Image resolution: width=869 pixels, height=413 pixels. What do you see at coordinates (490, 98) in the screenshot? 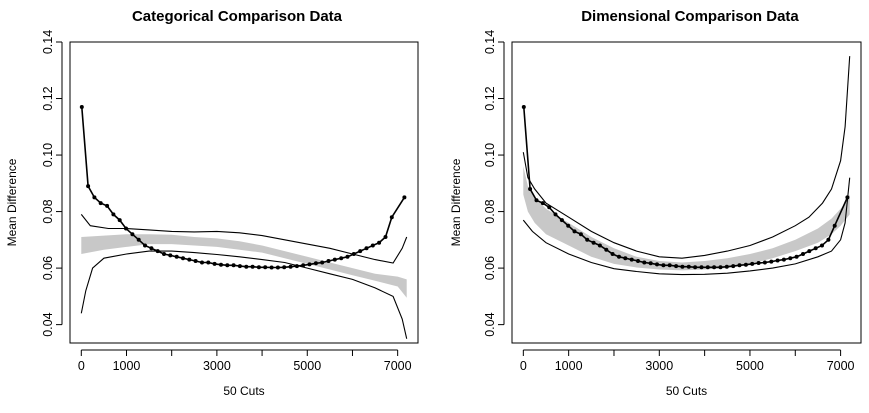
I see `y-tick-label: 0.12` at bounding box center [490, 98].